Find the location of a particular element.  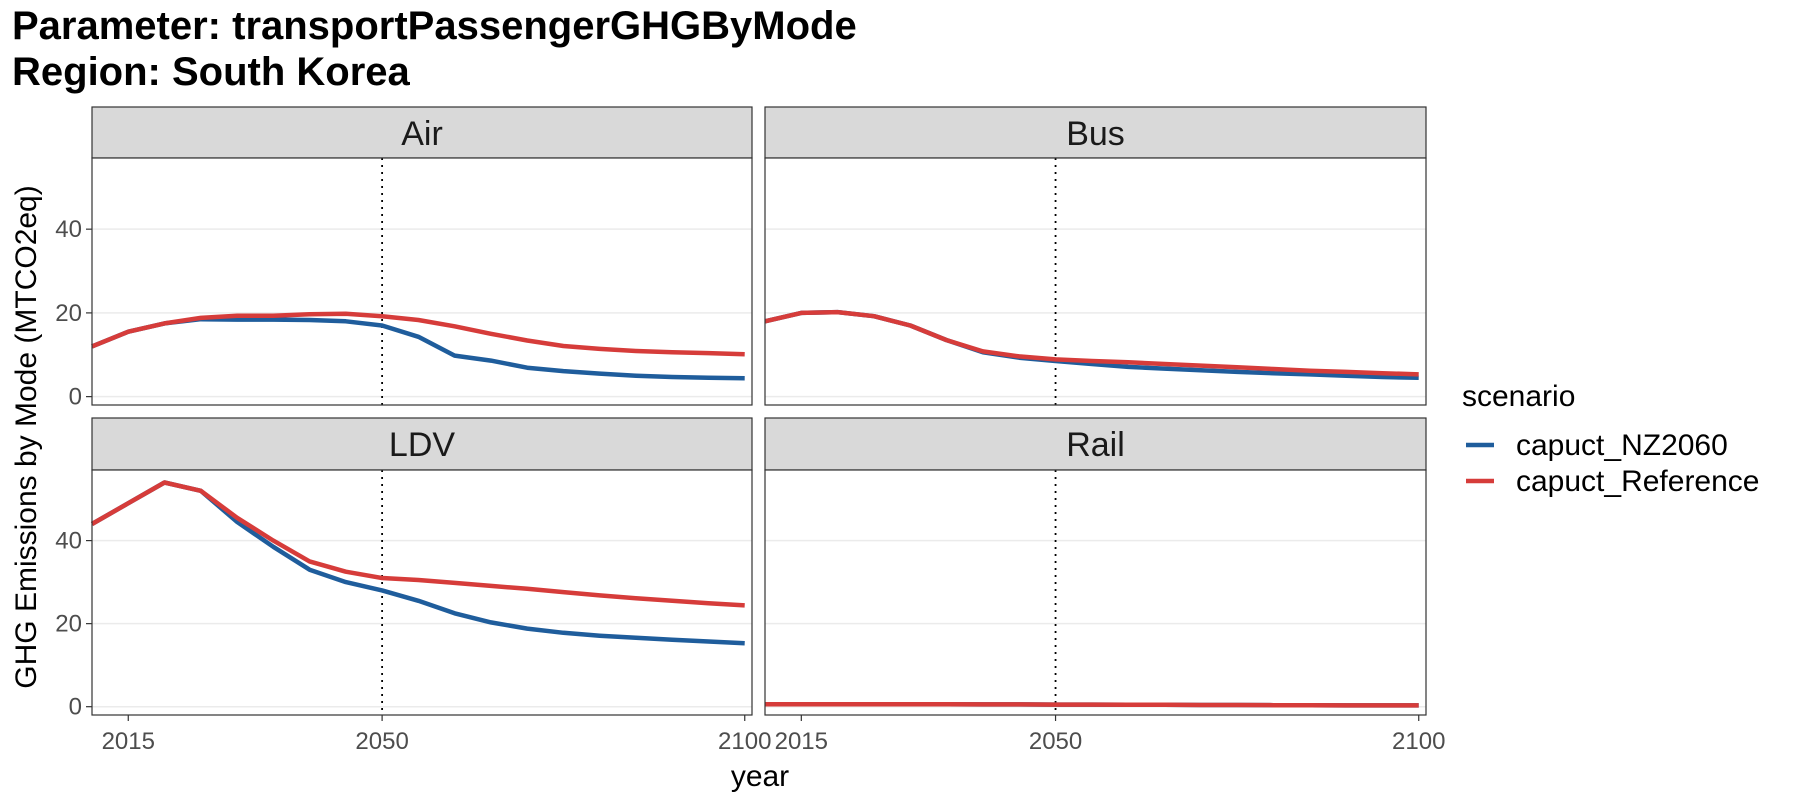

strip-label-ldv: LDV is located at coordinates (422, 445).